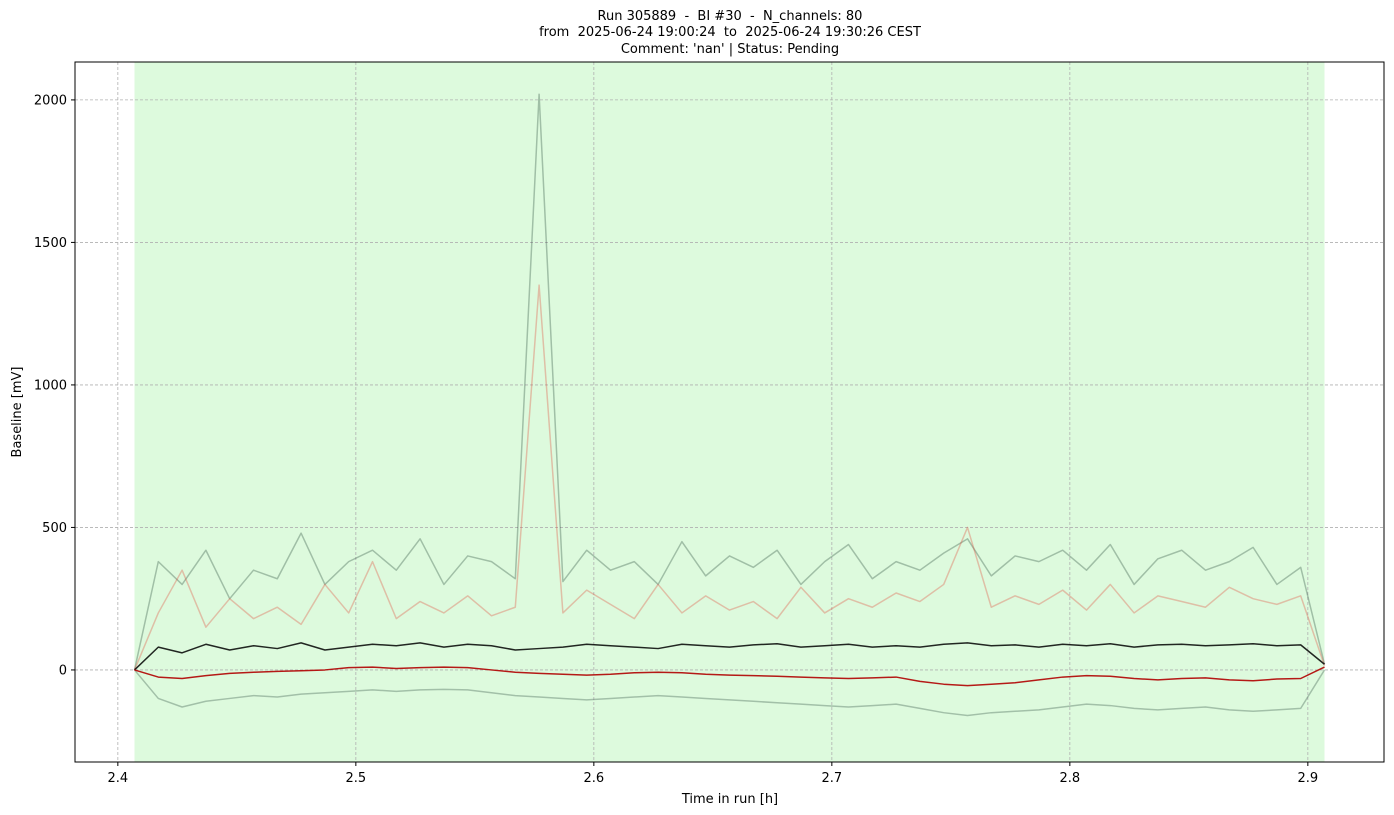 The image size is (1394, 815). Describe the element at coordinates (17, 412) in the screenshot. I see `y-axis-label: Baseline [mV]` at that location.